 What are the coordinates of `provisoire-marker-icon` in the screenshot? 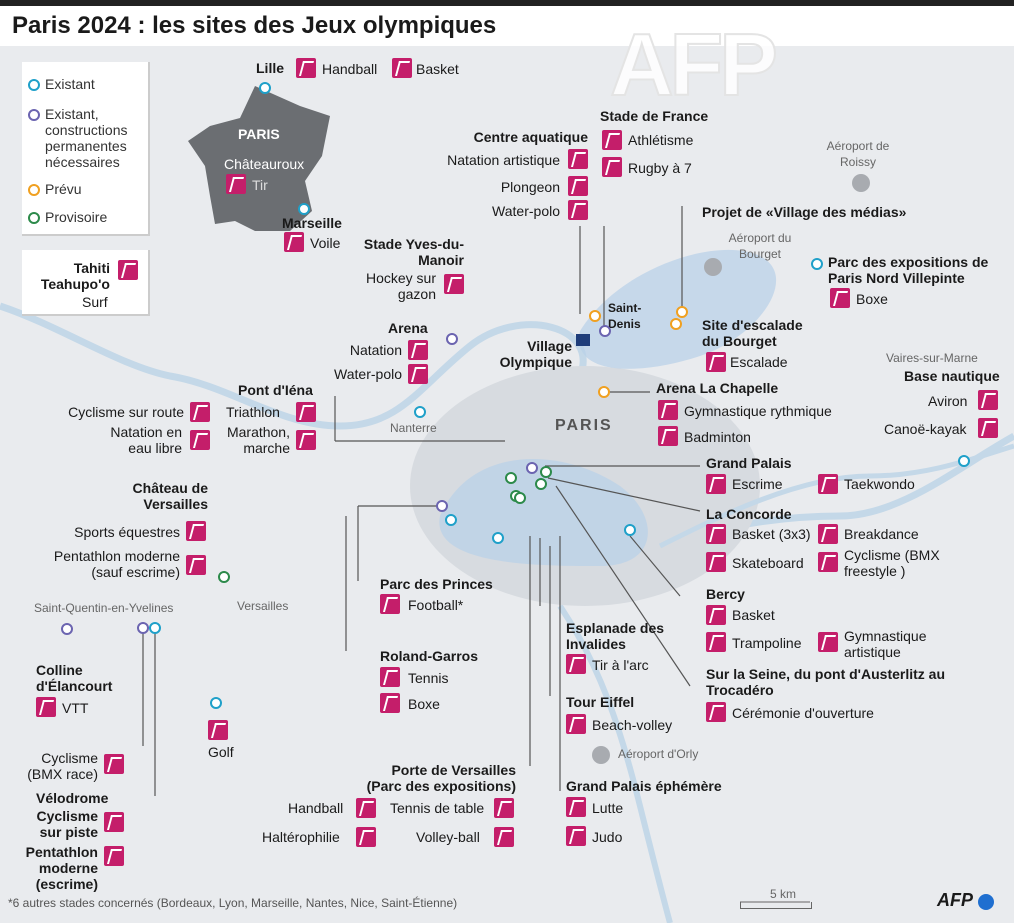 It's located at (34, 218).